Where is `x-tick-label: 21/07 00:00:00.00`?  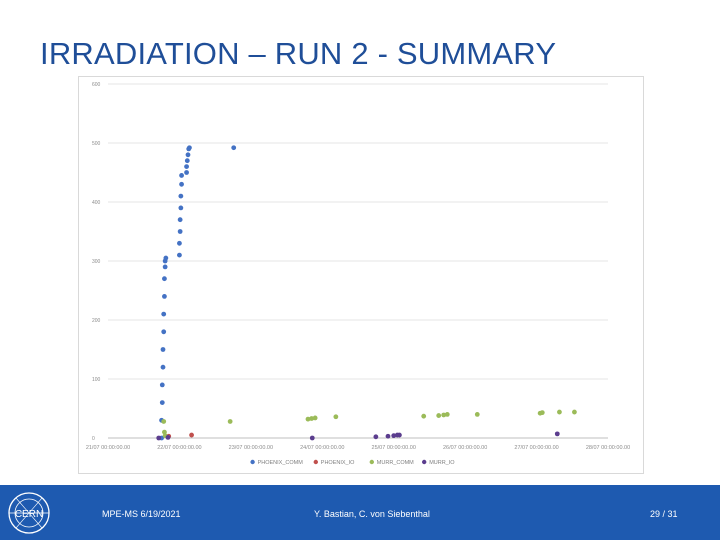 x-tick-label: 21/07 00:00:00.00 is located at coordinates (108, 448).